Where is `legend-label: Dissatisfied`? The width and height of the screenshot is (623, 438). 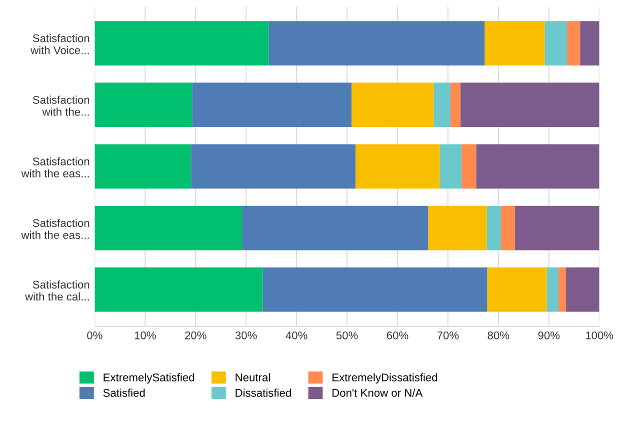 legend-label: Dissatisfied is located at coordinates (263, 392).